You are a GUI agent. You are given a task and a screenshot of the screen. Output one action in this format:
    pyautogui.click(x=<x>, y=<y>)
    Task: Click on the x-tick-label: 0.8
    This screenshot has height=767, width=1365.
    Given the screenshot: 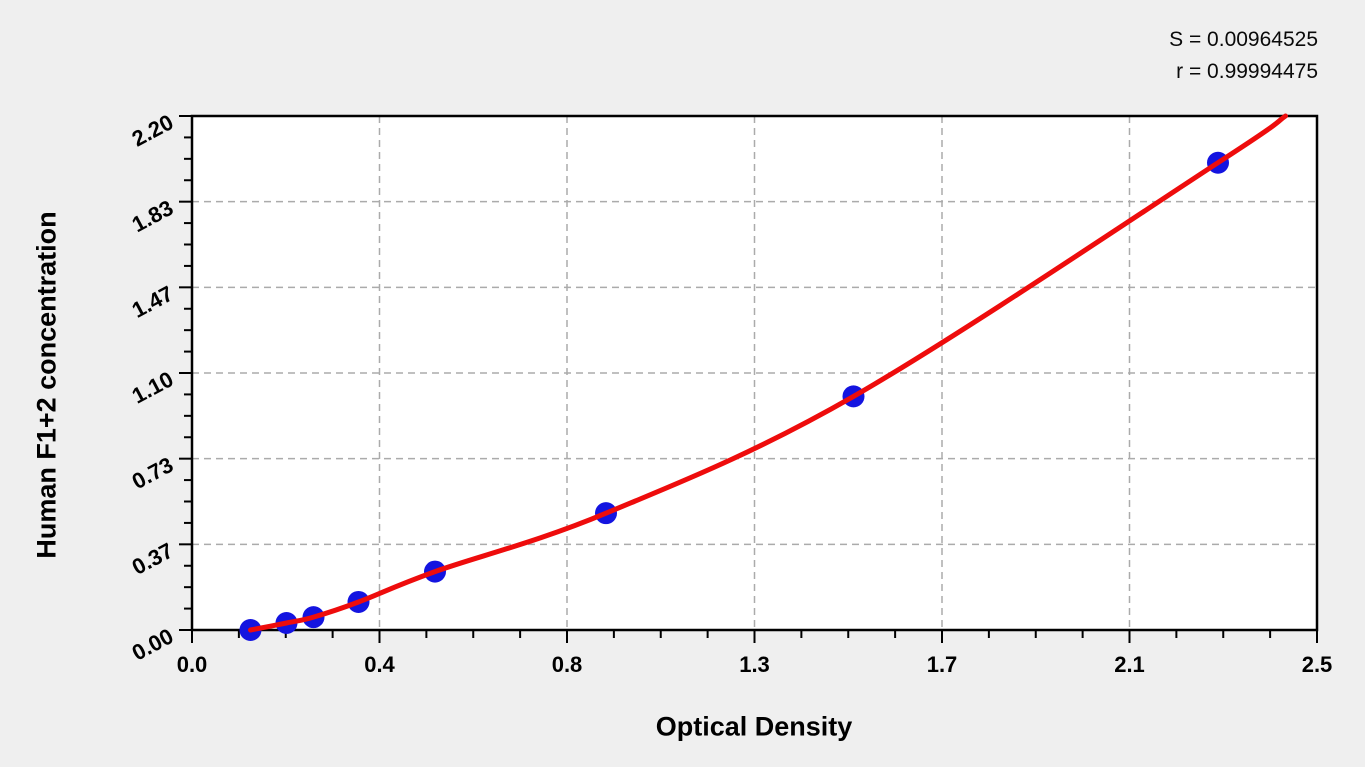 What is the action you would take?
    pyautogui.click(x=567, y=664)
    